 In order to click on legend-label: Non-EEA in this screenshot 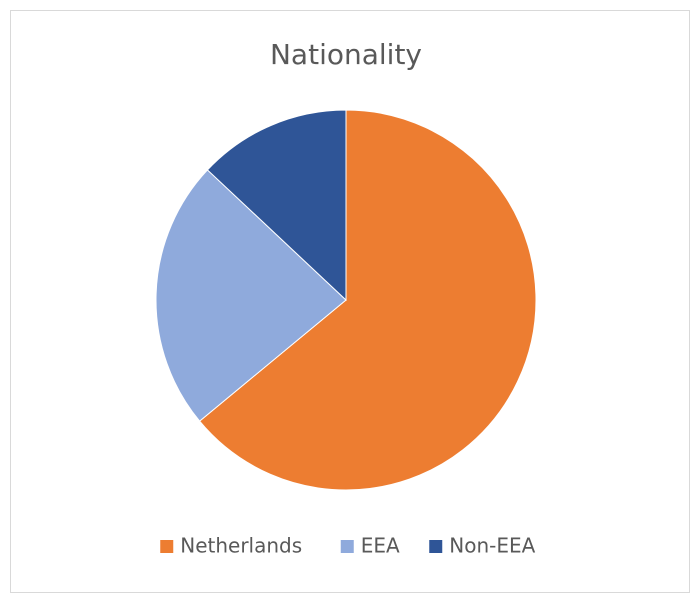, I will do `click(492, 546)`.